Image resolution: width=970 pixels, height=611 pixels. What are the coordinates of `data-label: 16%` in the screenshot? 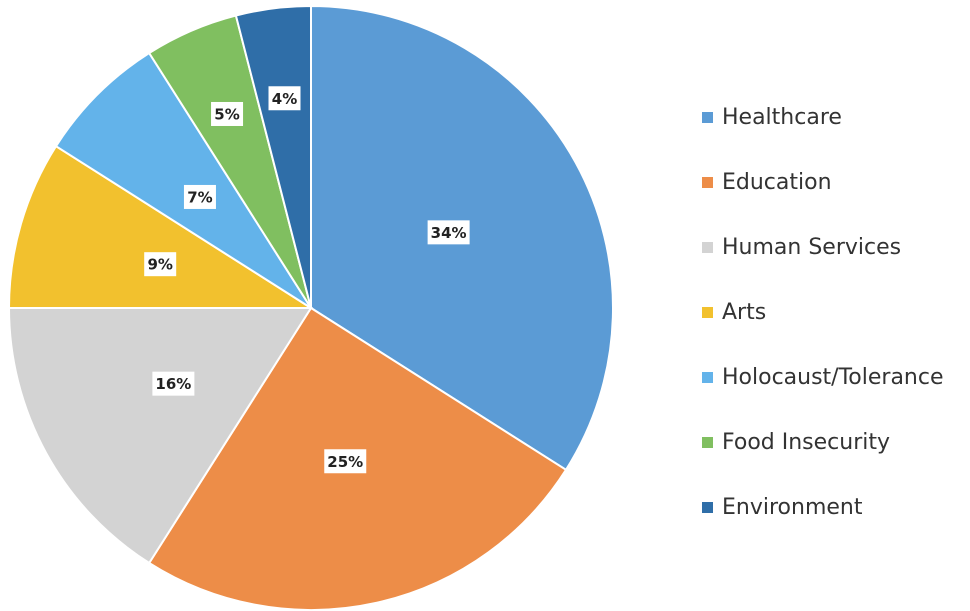 It's located at (173, 384).